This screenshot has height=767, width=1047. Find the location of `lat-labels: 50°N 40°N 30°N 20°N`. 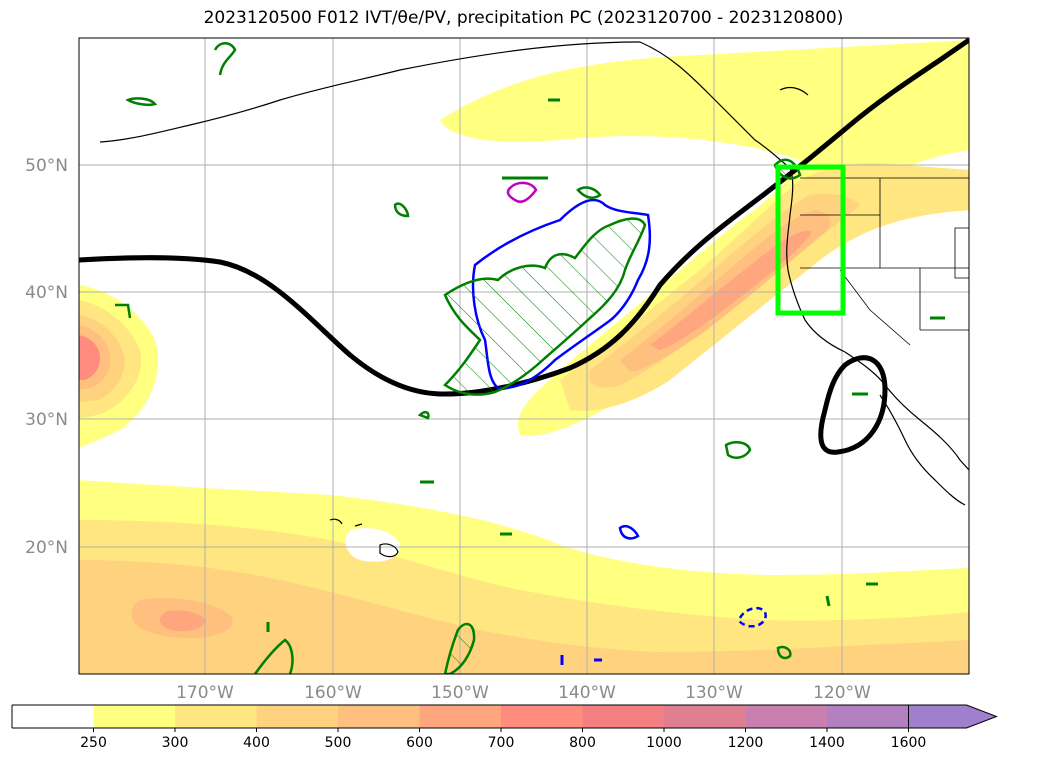

lat-labels: 50°N 40°N 30°N 20°N is located at coordinates (46, 357).